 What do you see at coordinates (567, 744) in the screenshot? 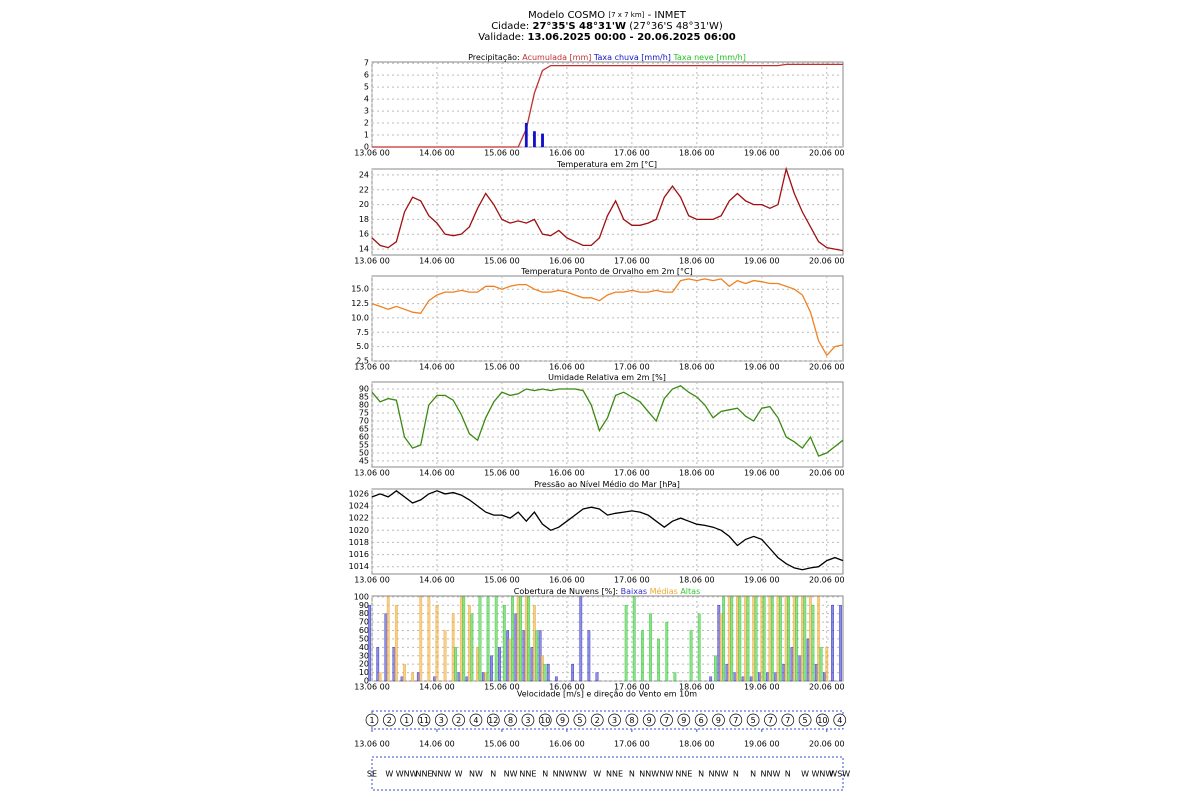
I see `x-tick-label: 16.06 00` at bounding box center [567, 744].